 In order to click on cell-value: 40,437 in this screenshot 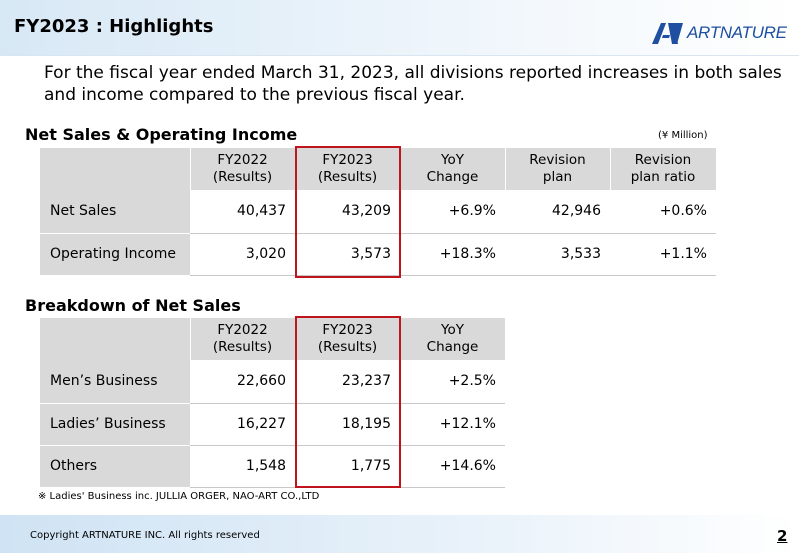, I will do `click(242, 212)`.